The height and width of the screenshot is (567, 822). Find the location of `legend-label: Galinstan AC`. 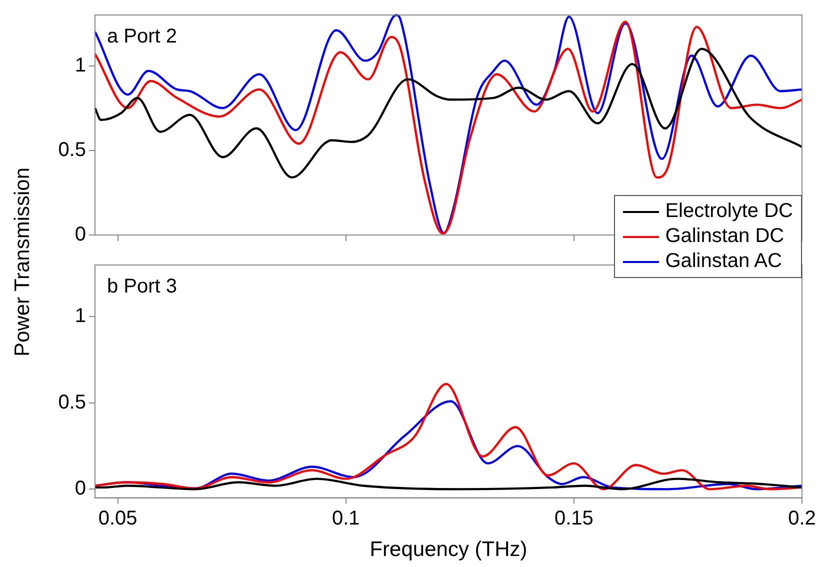

legend-label: Galinstan AC is located at coordinates (723, 261).